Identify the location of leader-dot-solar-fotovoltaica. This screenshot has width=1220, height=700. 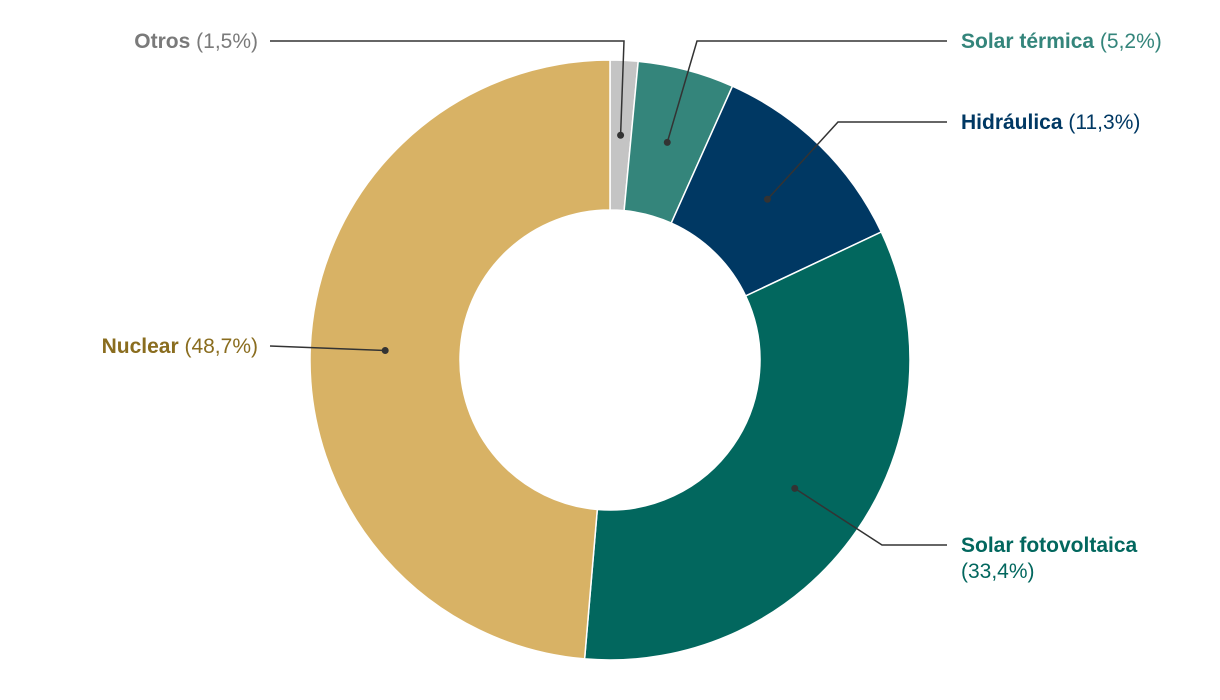
(795, 488).